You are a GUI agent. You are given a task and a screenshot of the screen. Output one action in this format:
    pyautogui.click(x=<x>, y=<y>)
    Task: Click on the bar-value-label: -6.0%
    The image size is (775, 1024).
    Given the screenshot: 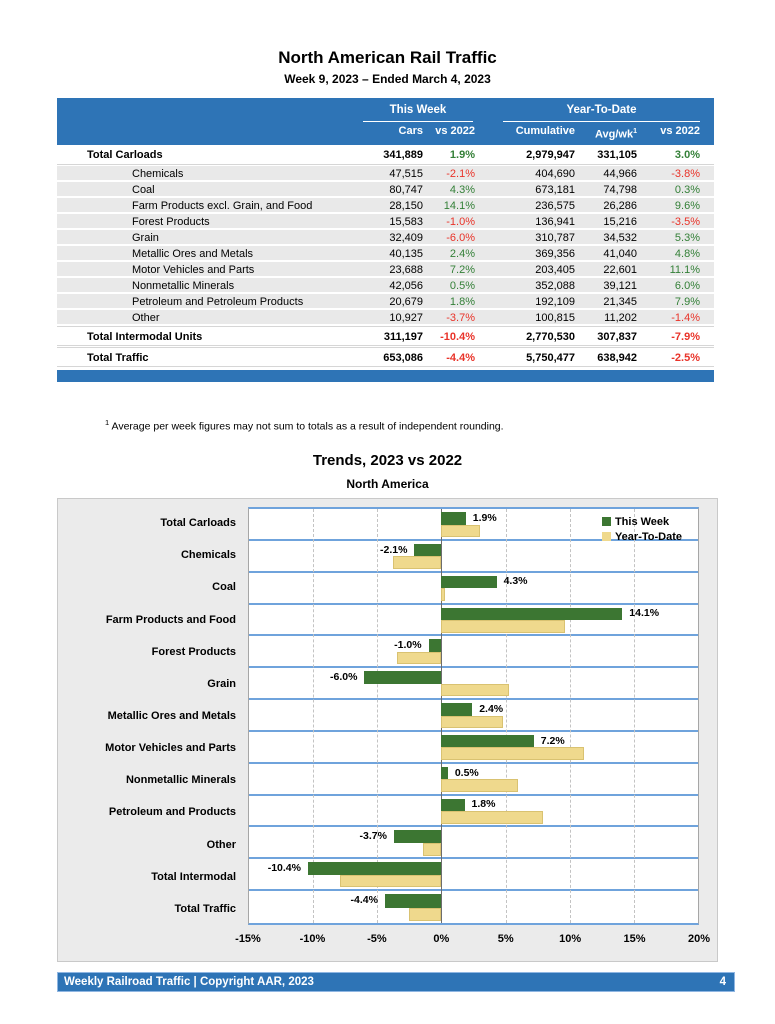 What is the action you would take?
    pyautogui.click(x=344, y=677)
    